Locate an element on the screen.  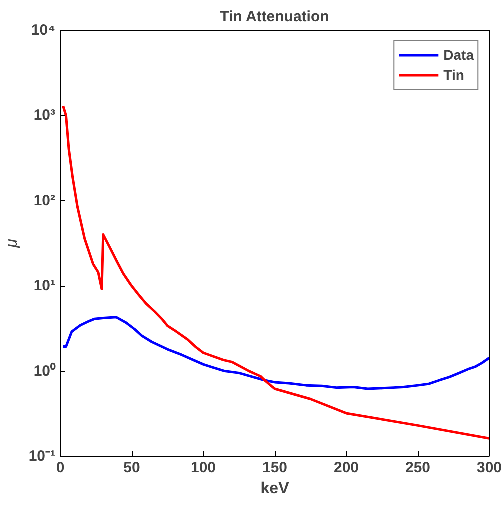
legend-label: Data is located at coordinates (459, 55).